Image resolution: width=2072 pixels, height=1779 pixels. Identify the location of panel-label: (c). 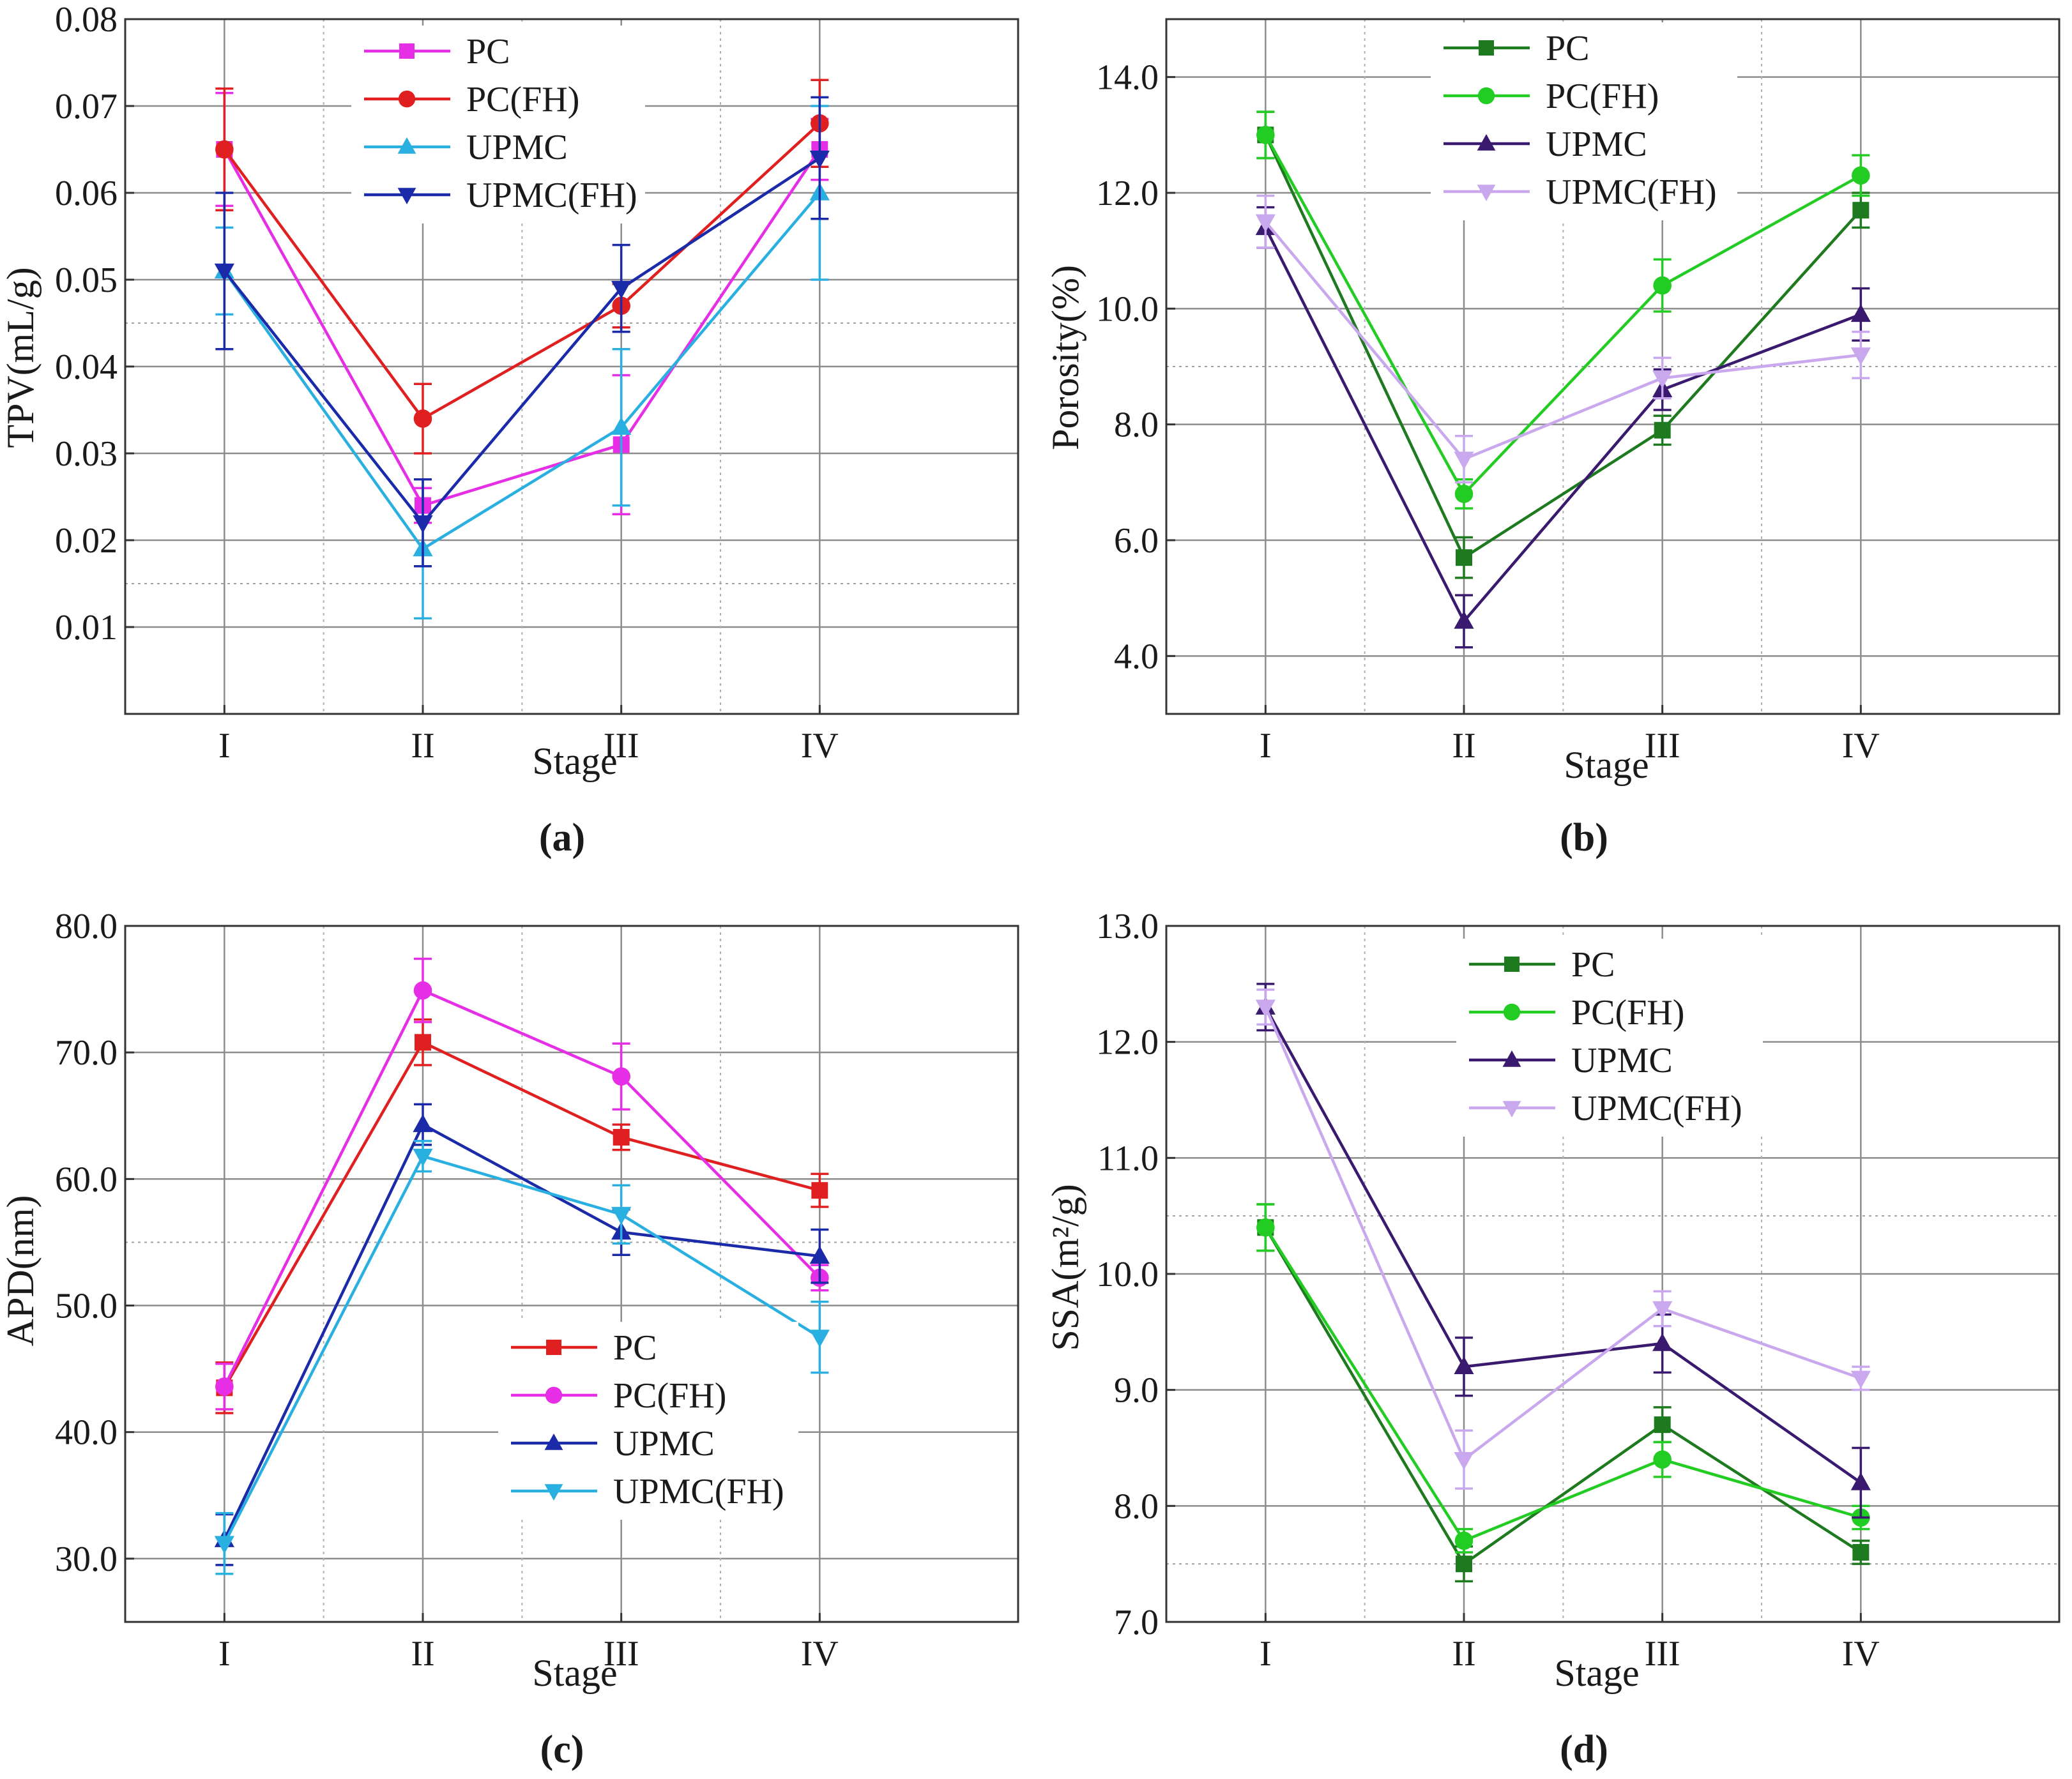
(562, 1749).